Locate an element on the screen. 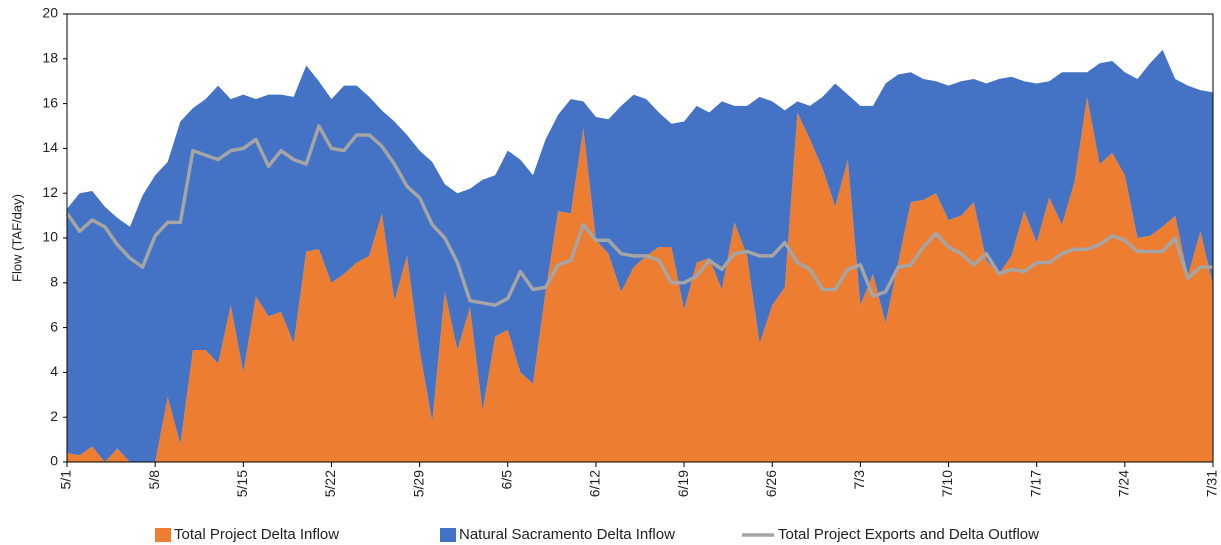 The image size is (1221, 545). y-tick-label: 0 is located at coordinates (54, 461).